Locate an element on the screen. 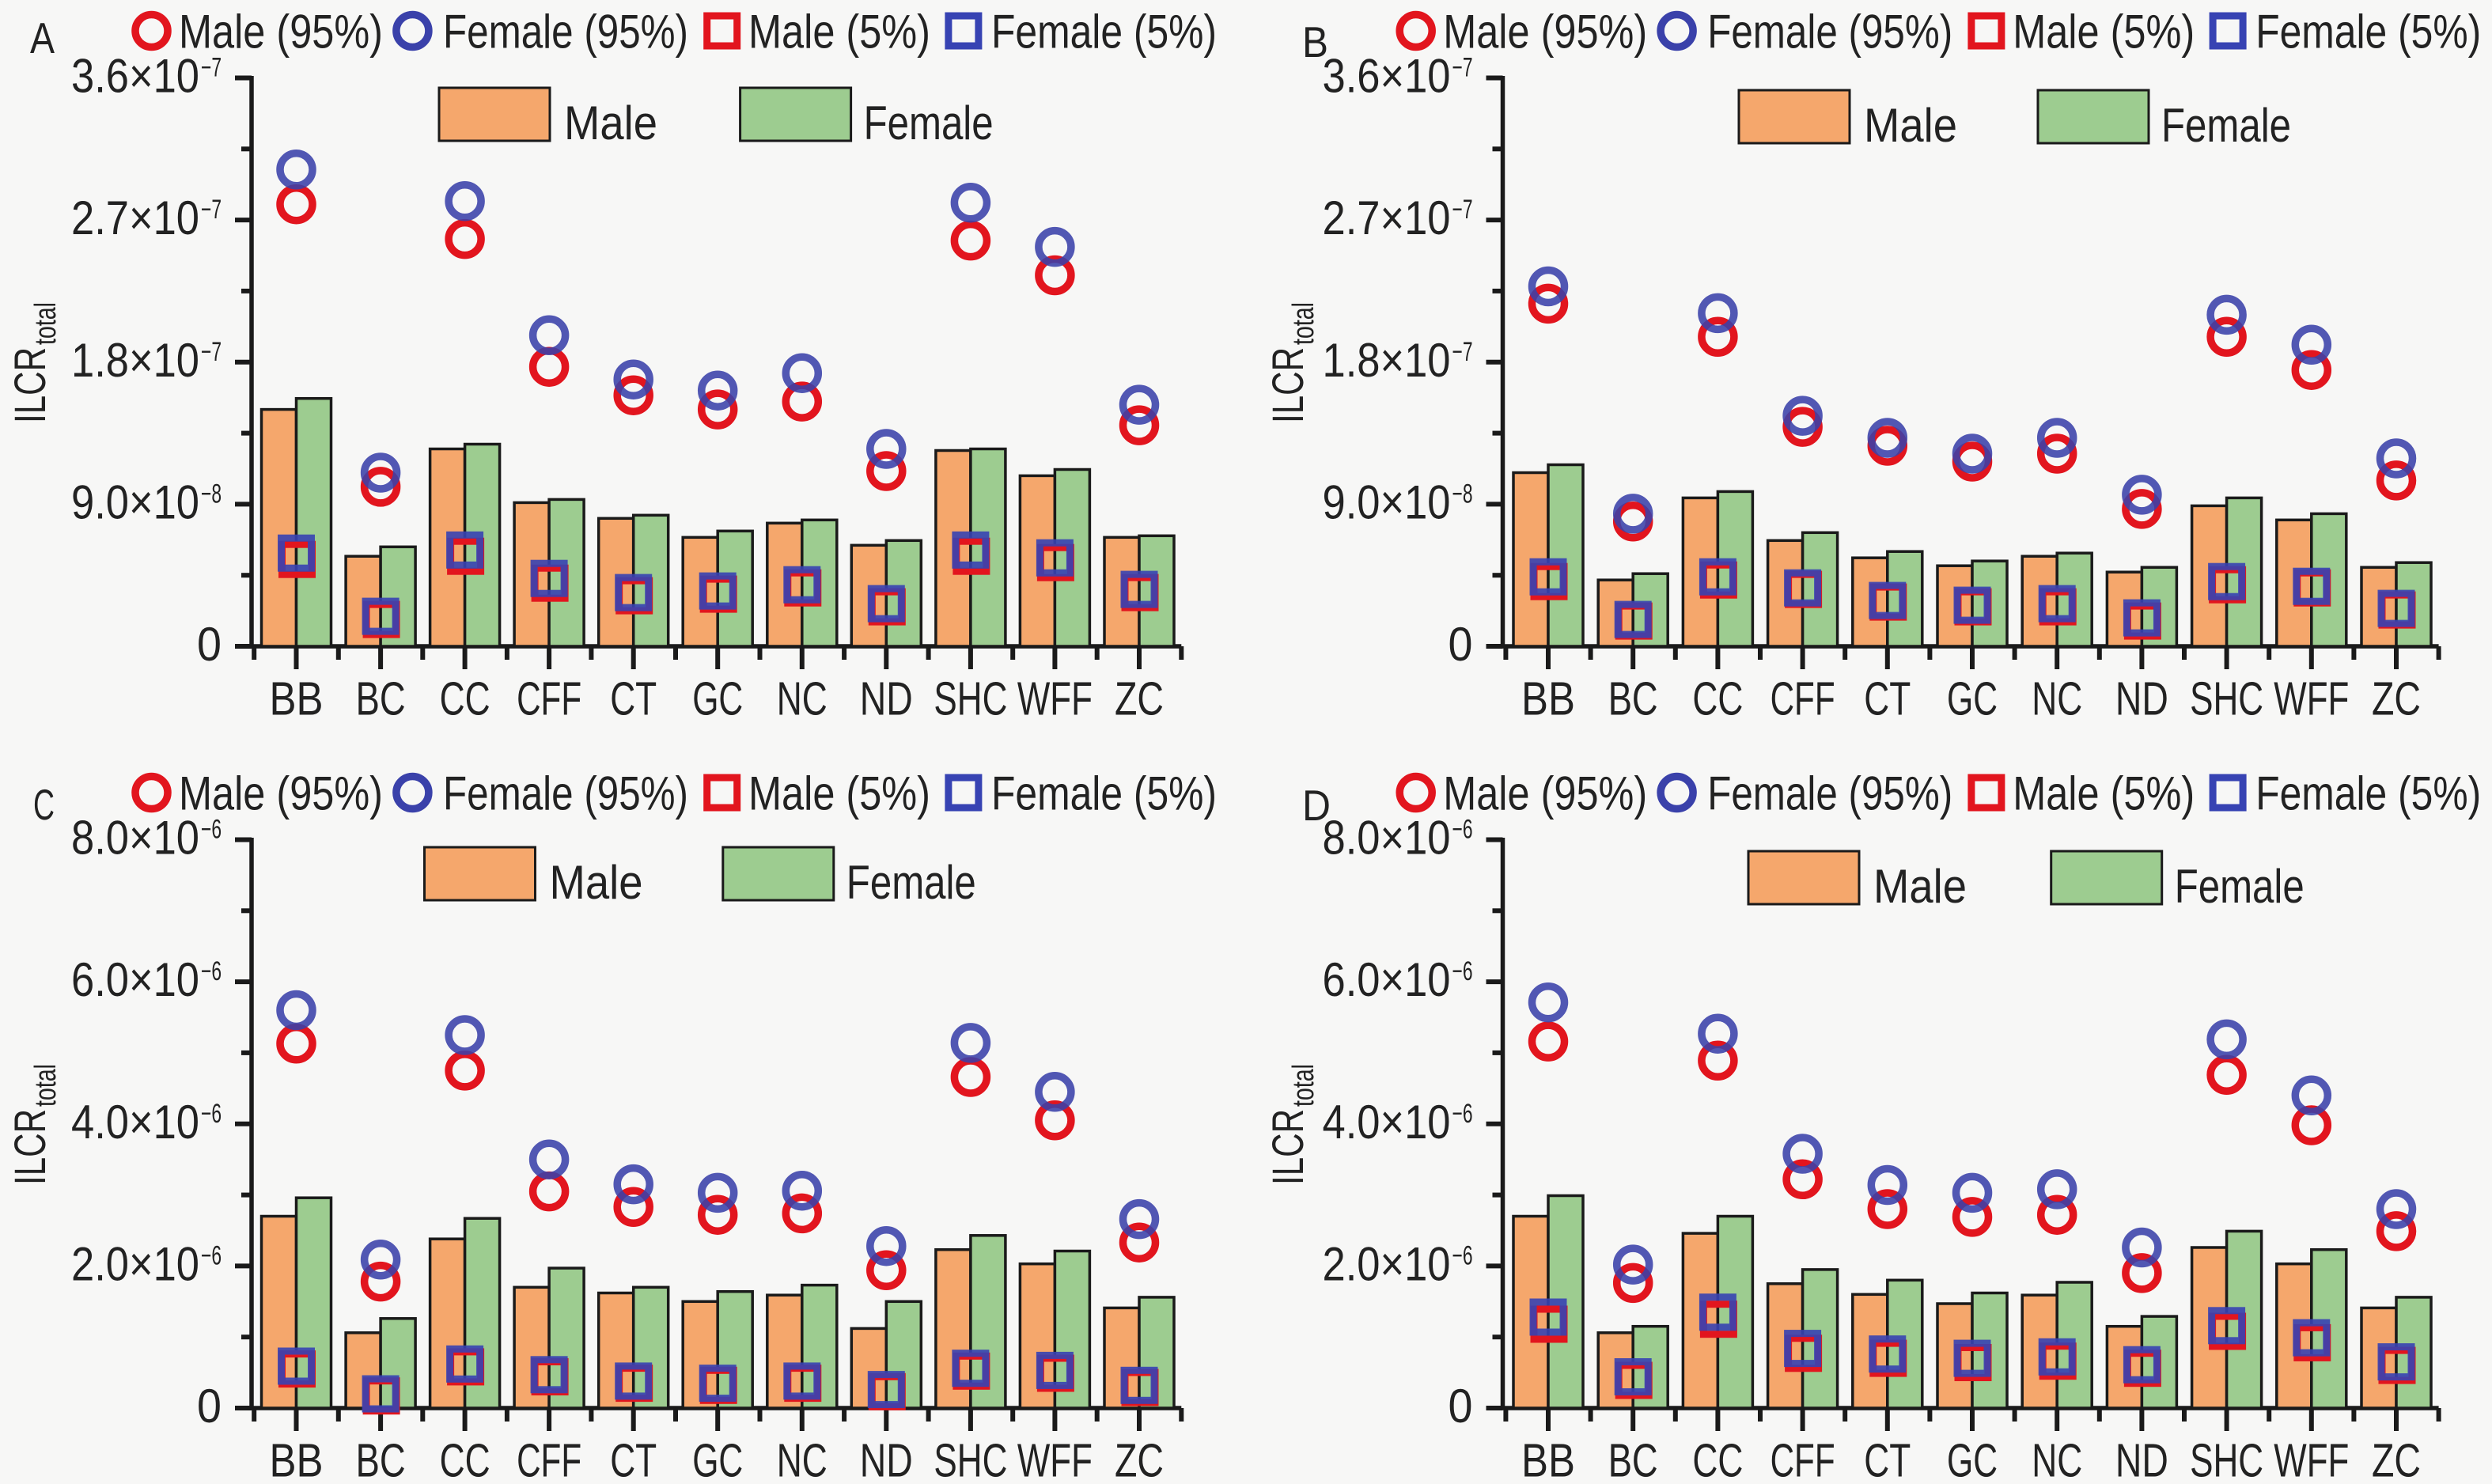  svg-text: C is located at coordinates (44, 804).